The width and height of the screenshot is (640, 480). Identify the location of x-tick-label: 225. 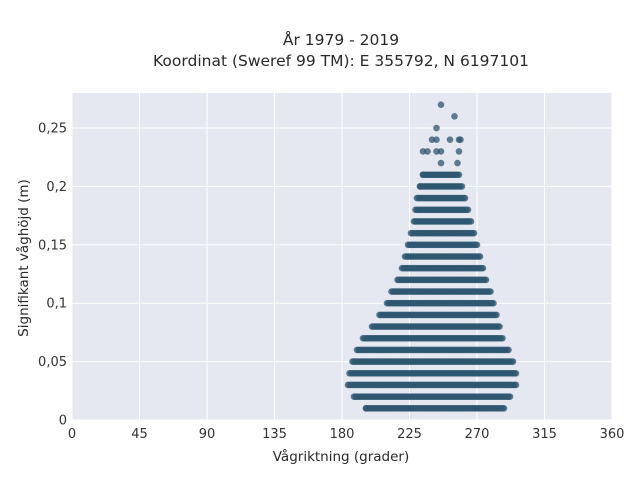
(409, 434).